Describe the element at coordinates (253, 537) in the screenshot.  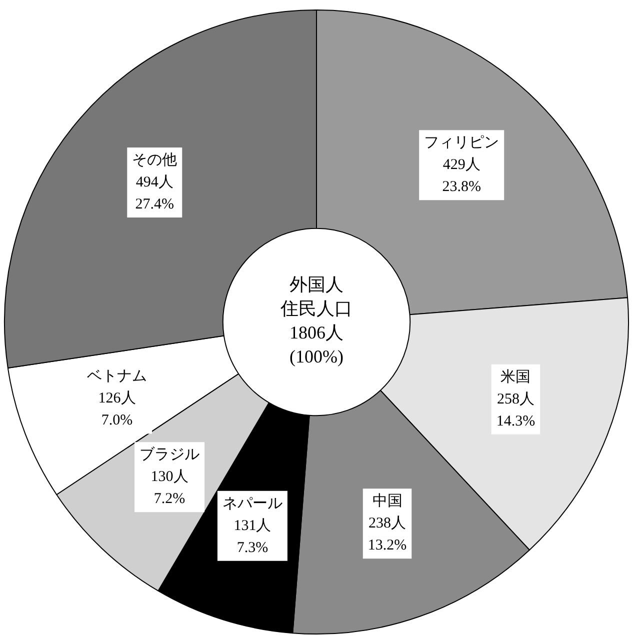
I see `data-label: 131人 7.3%` at that location.